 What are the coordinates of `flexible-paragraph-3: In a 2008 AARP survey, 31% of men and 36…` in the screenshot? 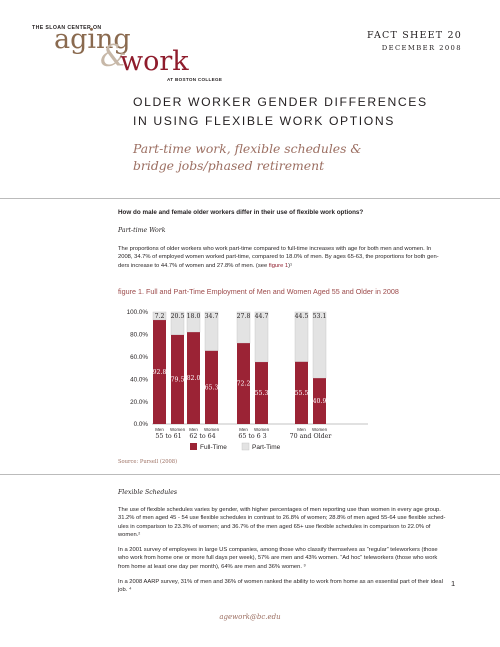 It's located at (299, 586).